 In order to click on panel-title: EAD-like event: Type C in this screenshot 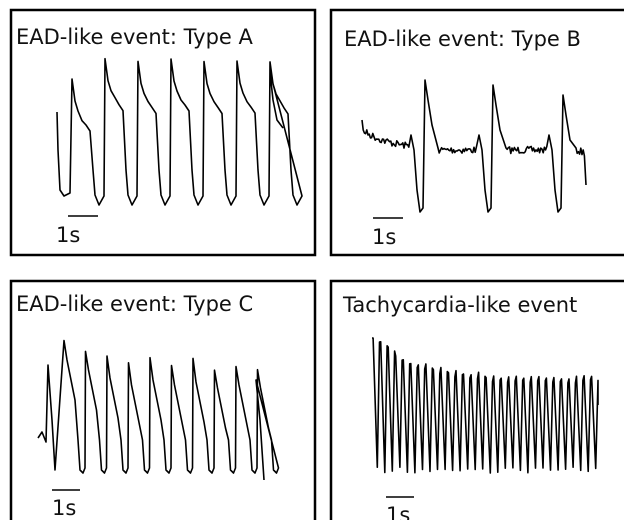, I will do `click(134, 304)`.